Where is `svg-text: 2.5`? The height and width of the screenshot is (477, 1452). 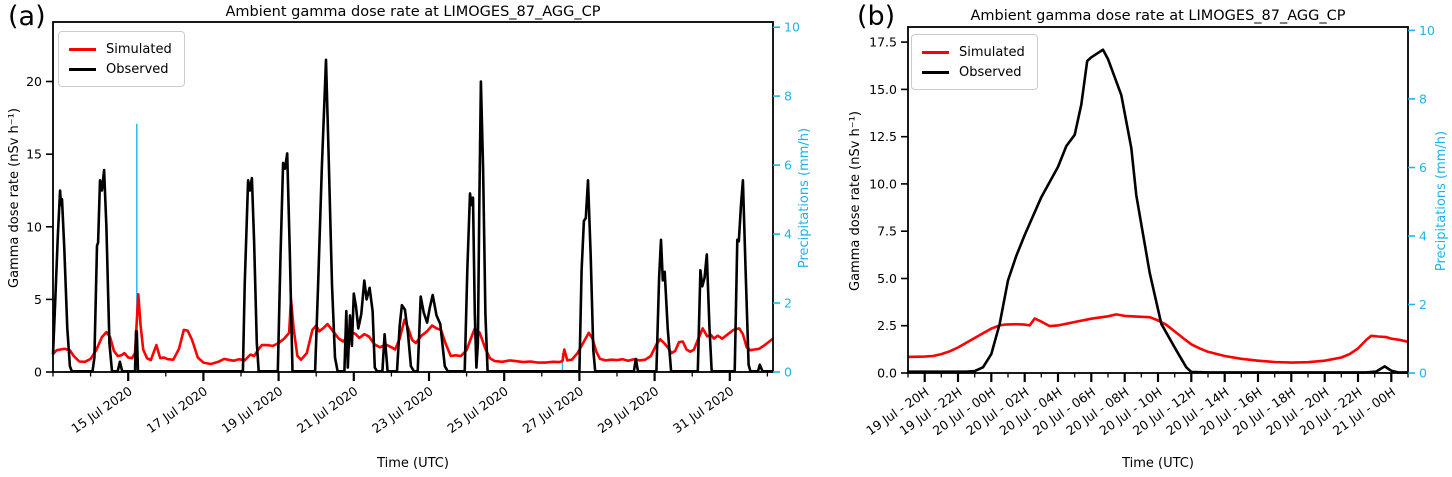
svg-text: 2.5 is located at coordinates (887, 325).